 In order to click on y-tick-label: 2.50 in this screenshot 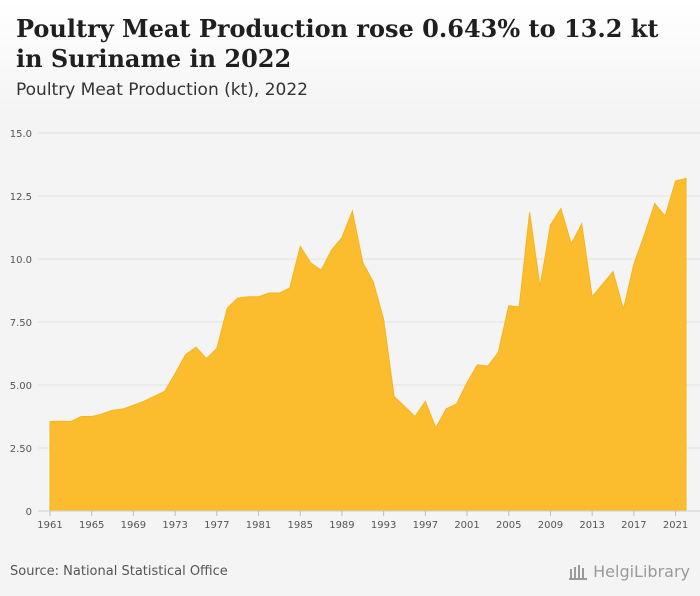, I will do `click(21, 449)`.